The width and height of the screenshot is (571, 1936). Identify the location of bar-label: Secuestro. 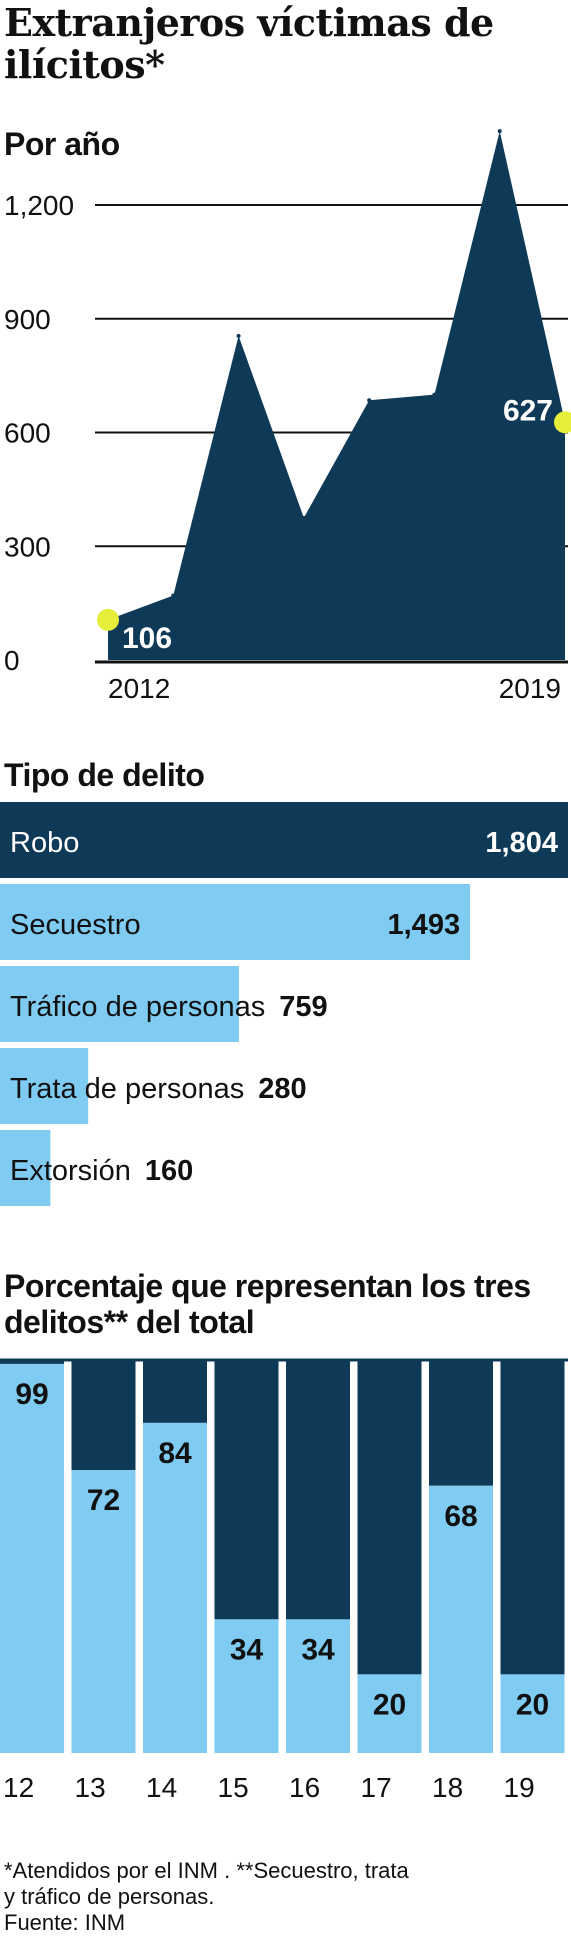
(75, 925).